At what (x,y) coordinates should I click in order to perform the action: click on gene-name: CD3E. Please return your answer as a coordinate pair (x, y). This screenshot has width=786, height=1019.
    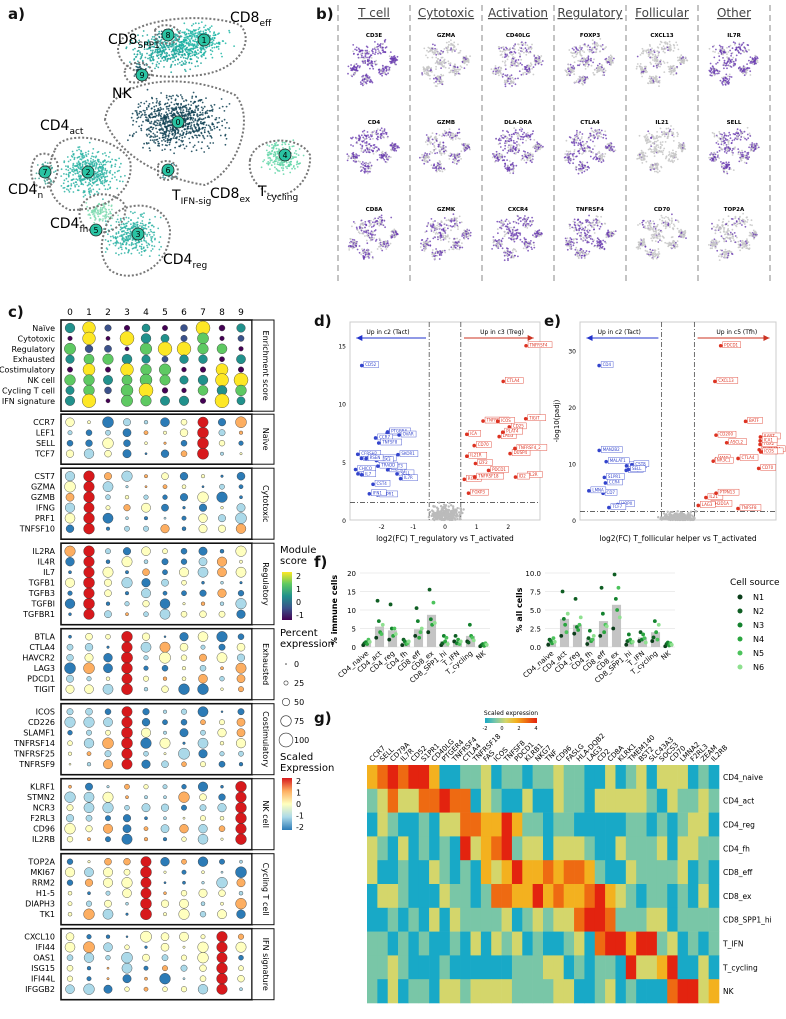
    Looking at the image, I should click on (374, 36).